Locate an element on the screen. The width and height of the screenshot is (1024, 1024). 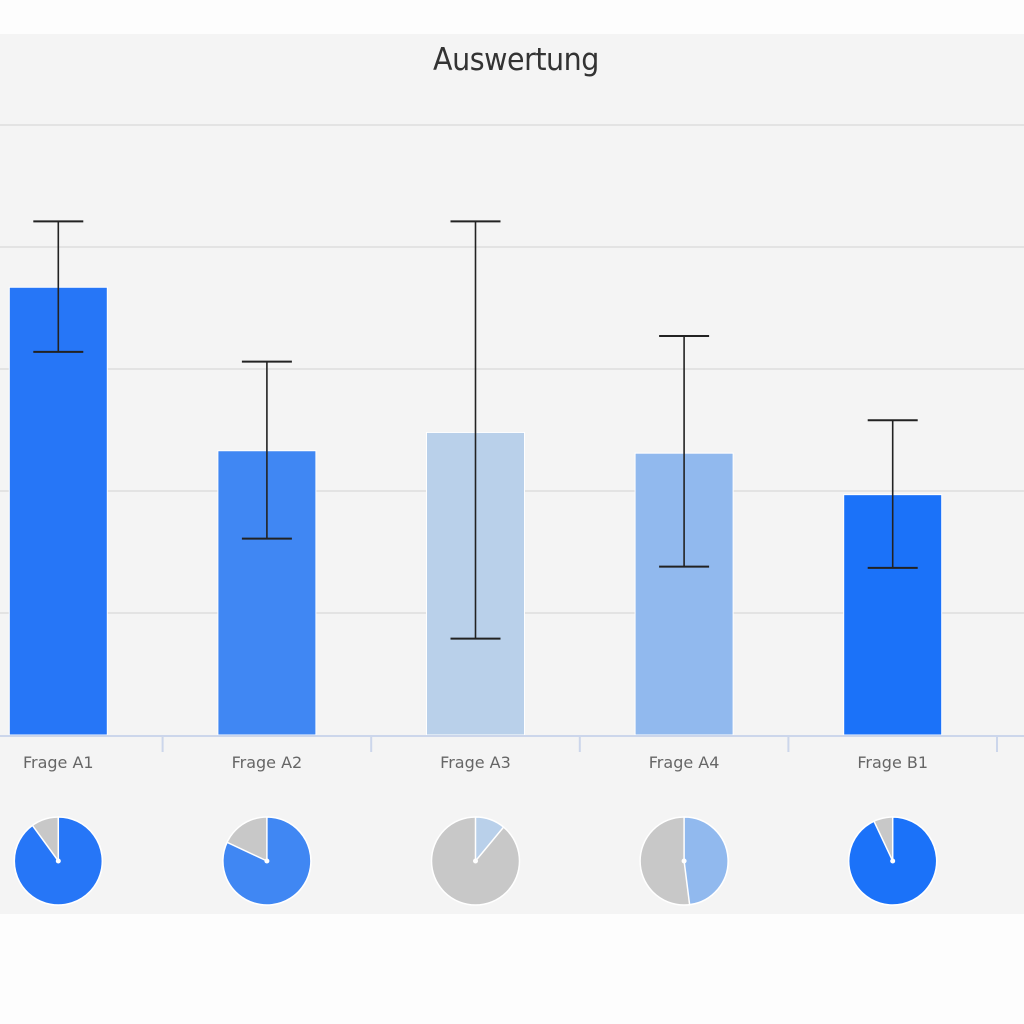
pie-charts is located at coordinates (475, 861).